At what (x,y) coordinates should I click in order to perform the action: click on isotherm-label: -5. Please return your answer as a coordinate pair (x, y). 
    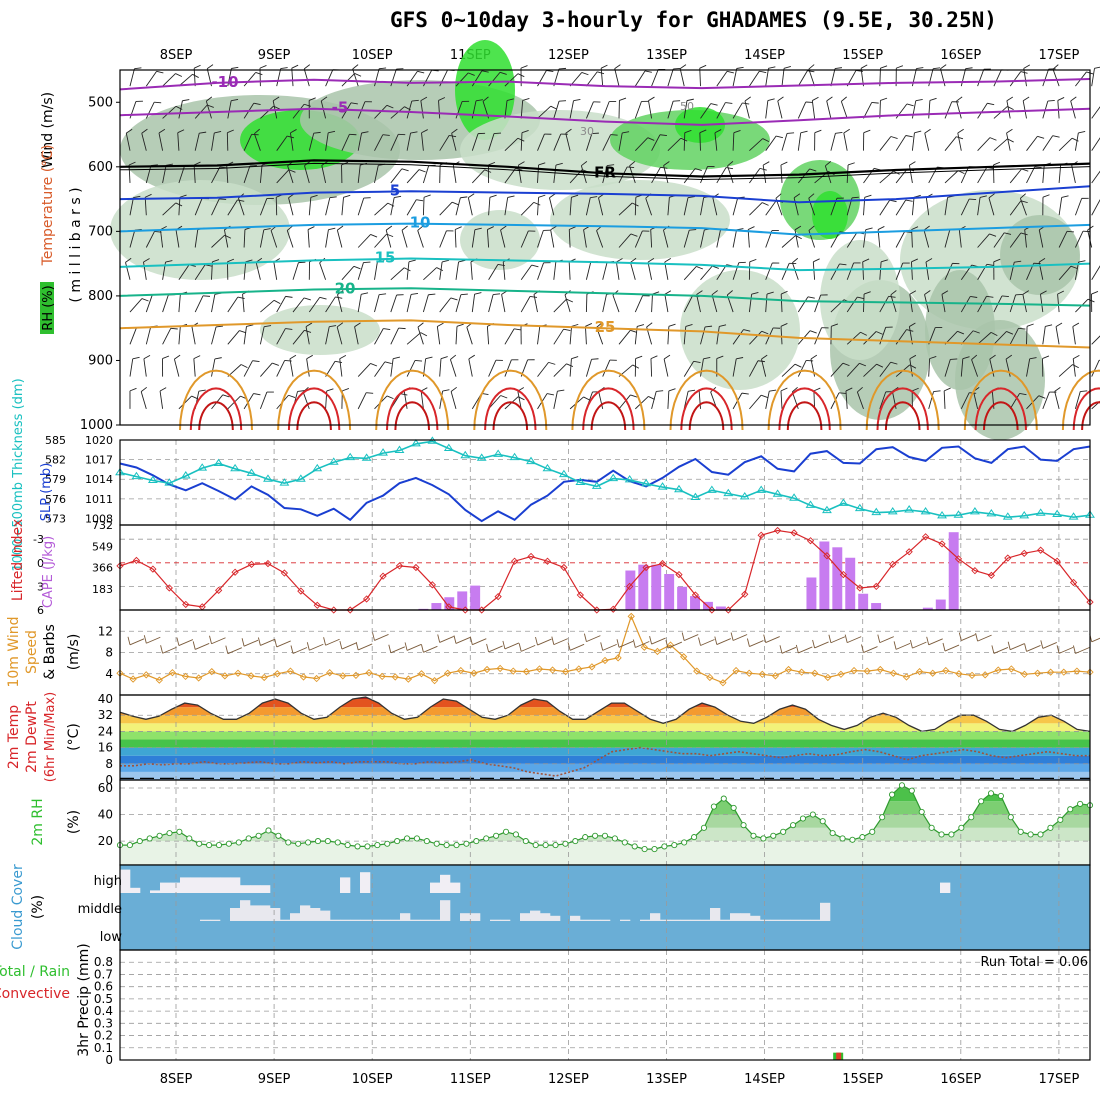
    Looking at the image, I should click on (340, 108).